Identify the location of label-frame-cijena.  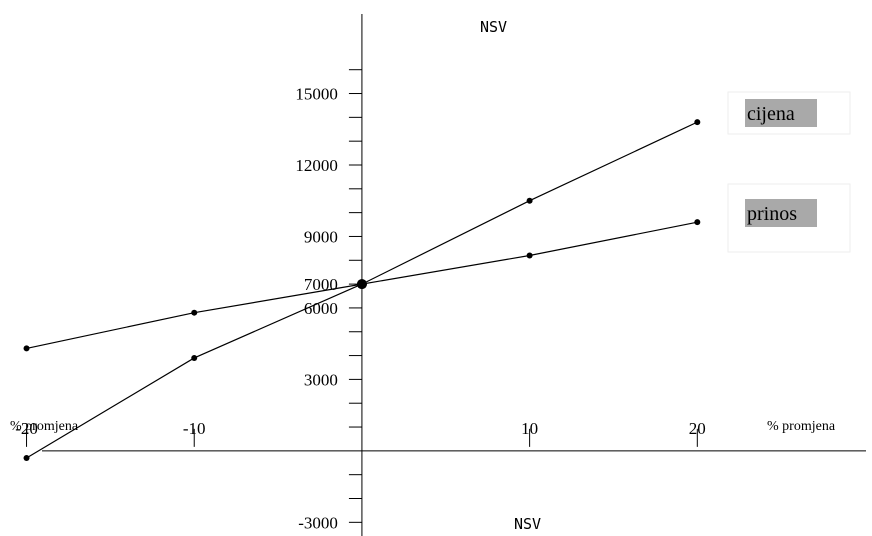
(789, 113).